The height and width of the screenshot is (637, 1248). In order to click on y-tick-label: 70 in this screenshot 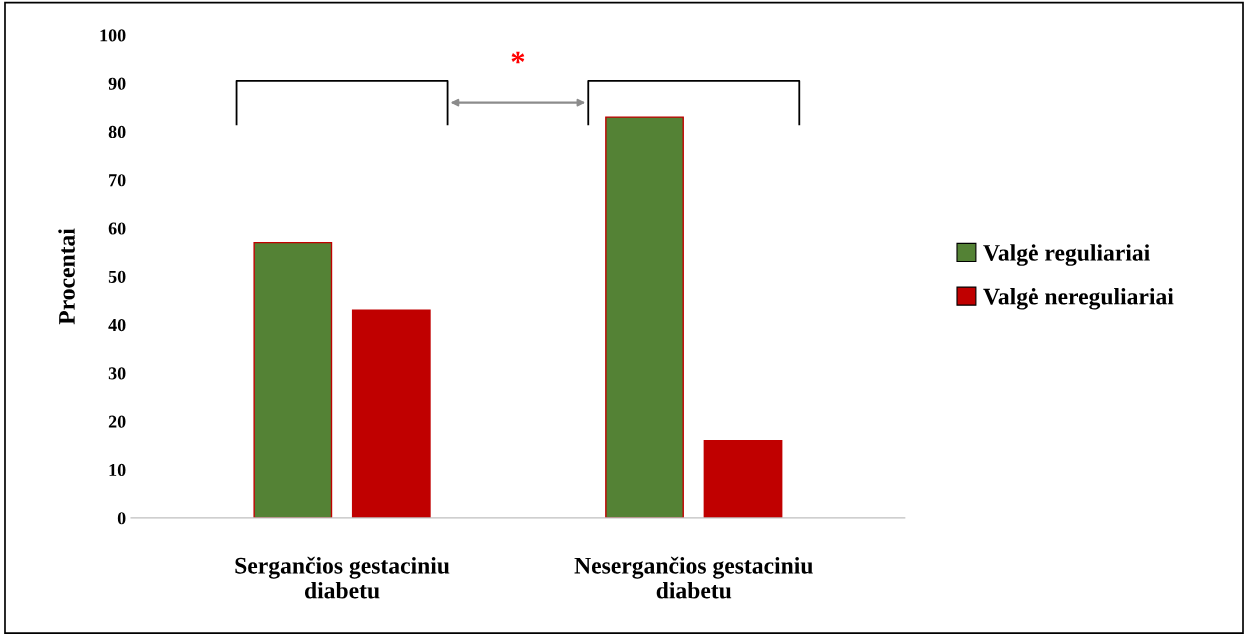, I will do `click(117, 180)`.